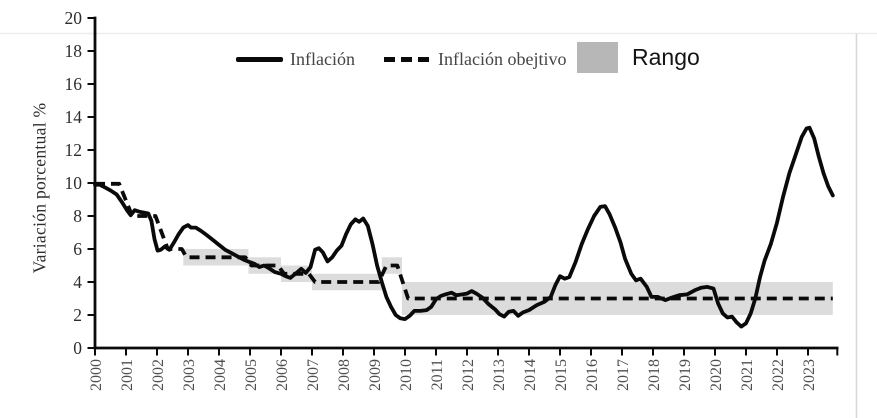 The image size is (877, 418). I want to click on x-tick-label: 2007, so click(313, 375).